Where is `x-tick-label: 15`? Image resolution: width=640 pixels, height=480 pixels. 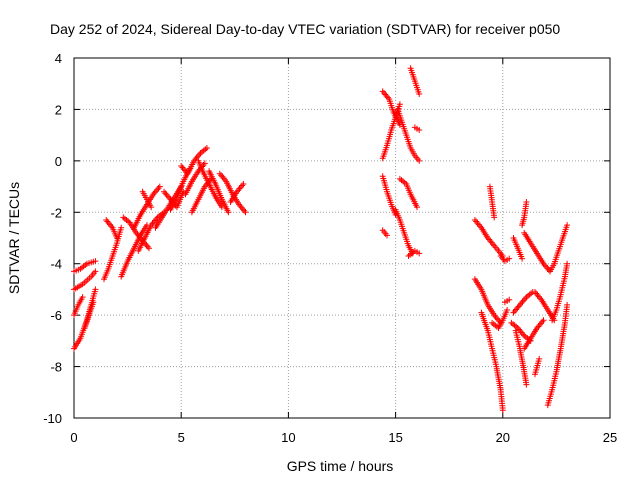
x-tick-label: 15 is located at coordinates (395, 437).